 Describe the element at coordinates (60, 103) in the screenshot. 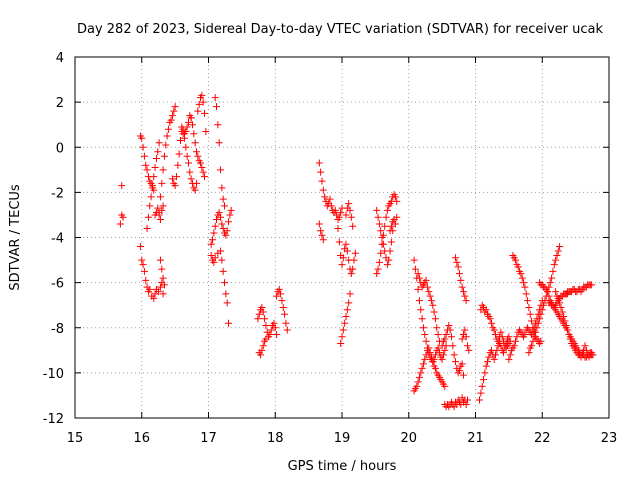

I see `y-tick-label: 2` at that location.